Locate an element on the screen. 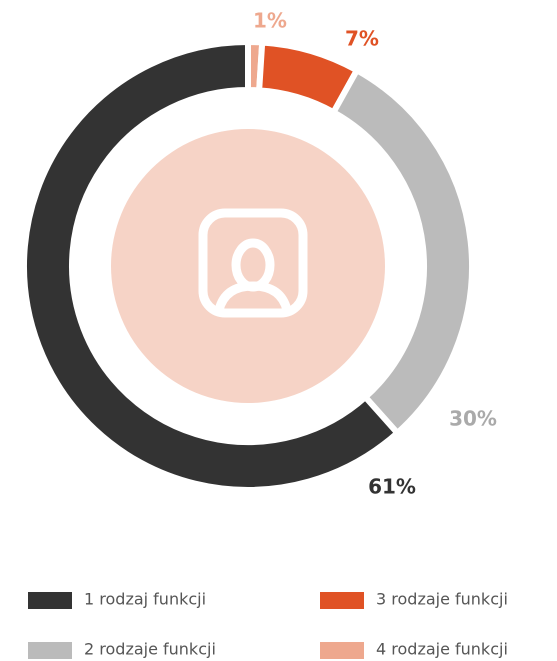 The image size is (557, 661). value-label: 7% is located at coordinates (362, 39).